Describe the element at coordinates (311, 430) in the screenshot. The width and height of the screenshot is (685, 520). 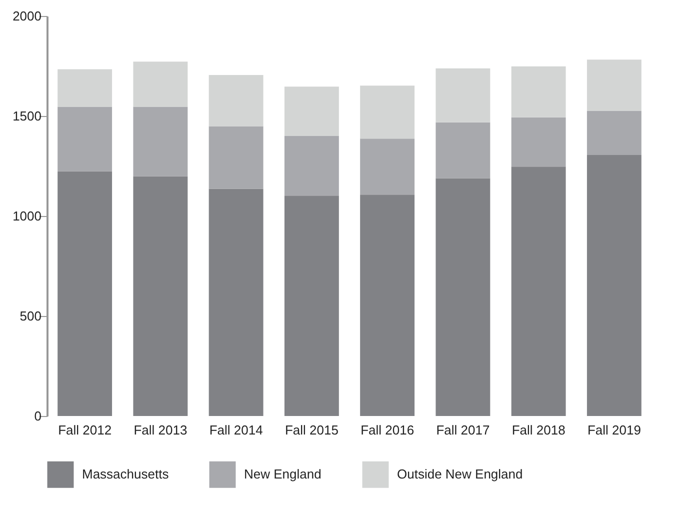
I see `x-tick-label: Fall 2015` at that location.